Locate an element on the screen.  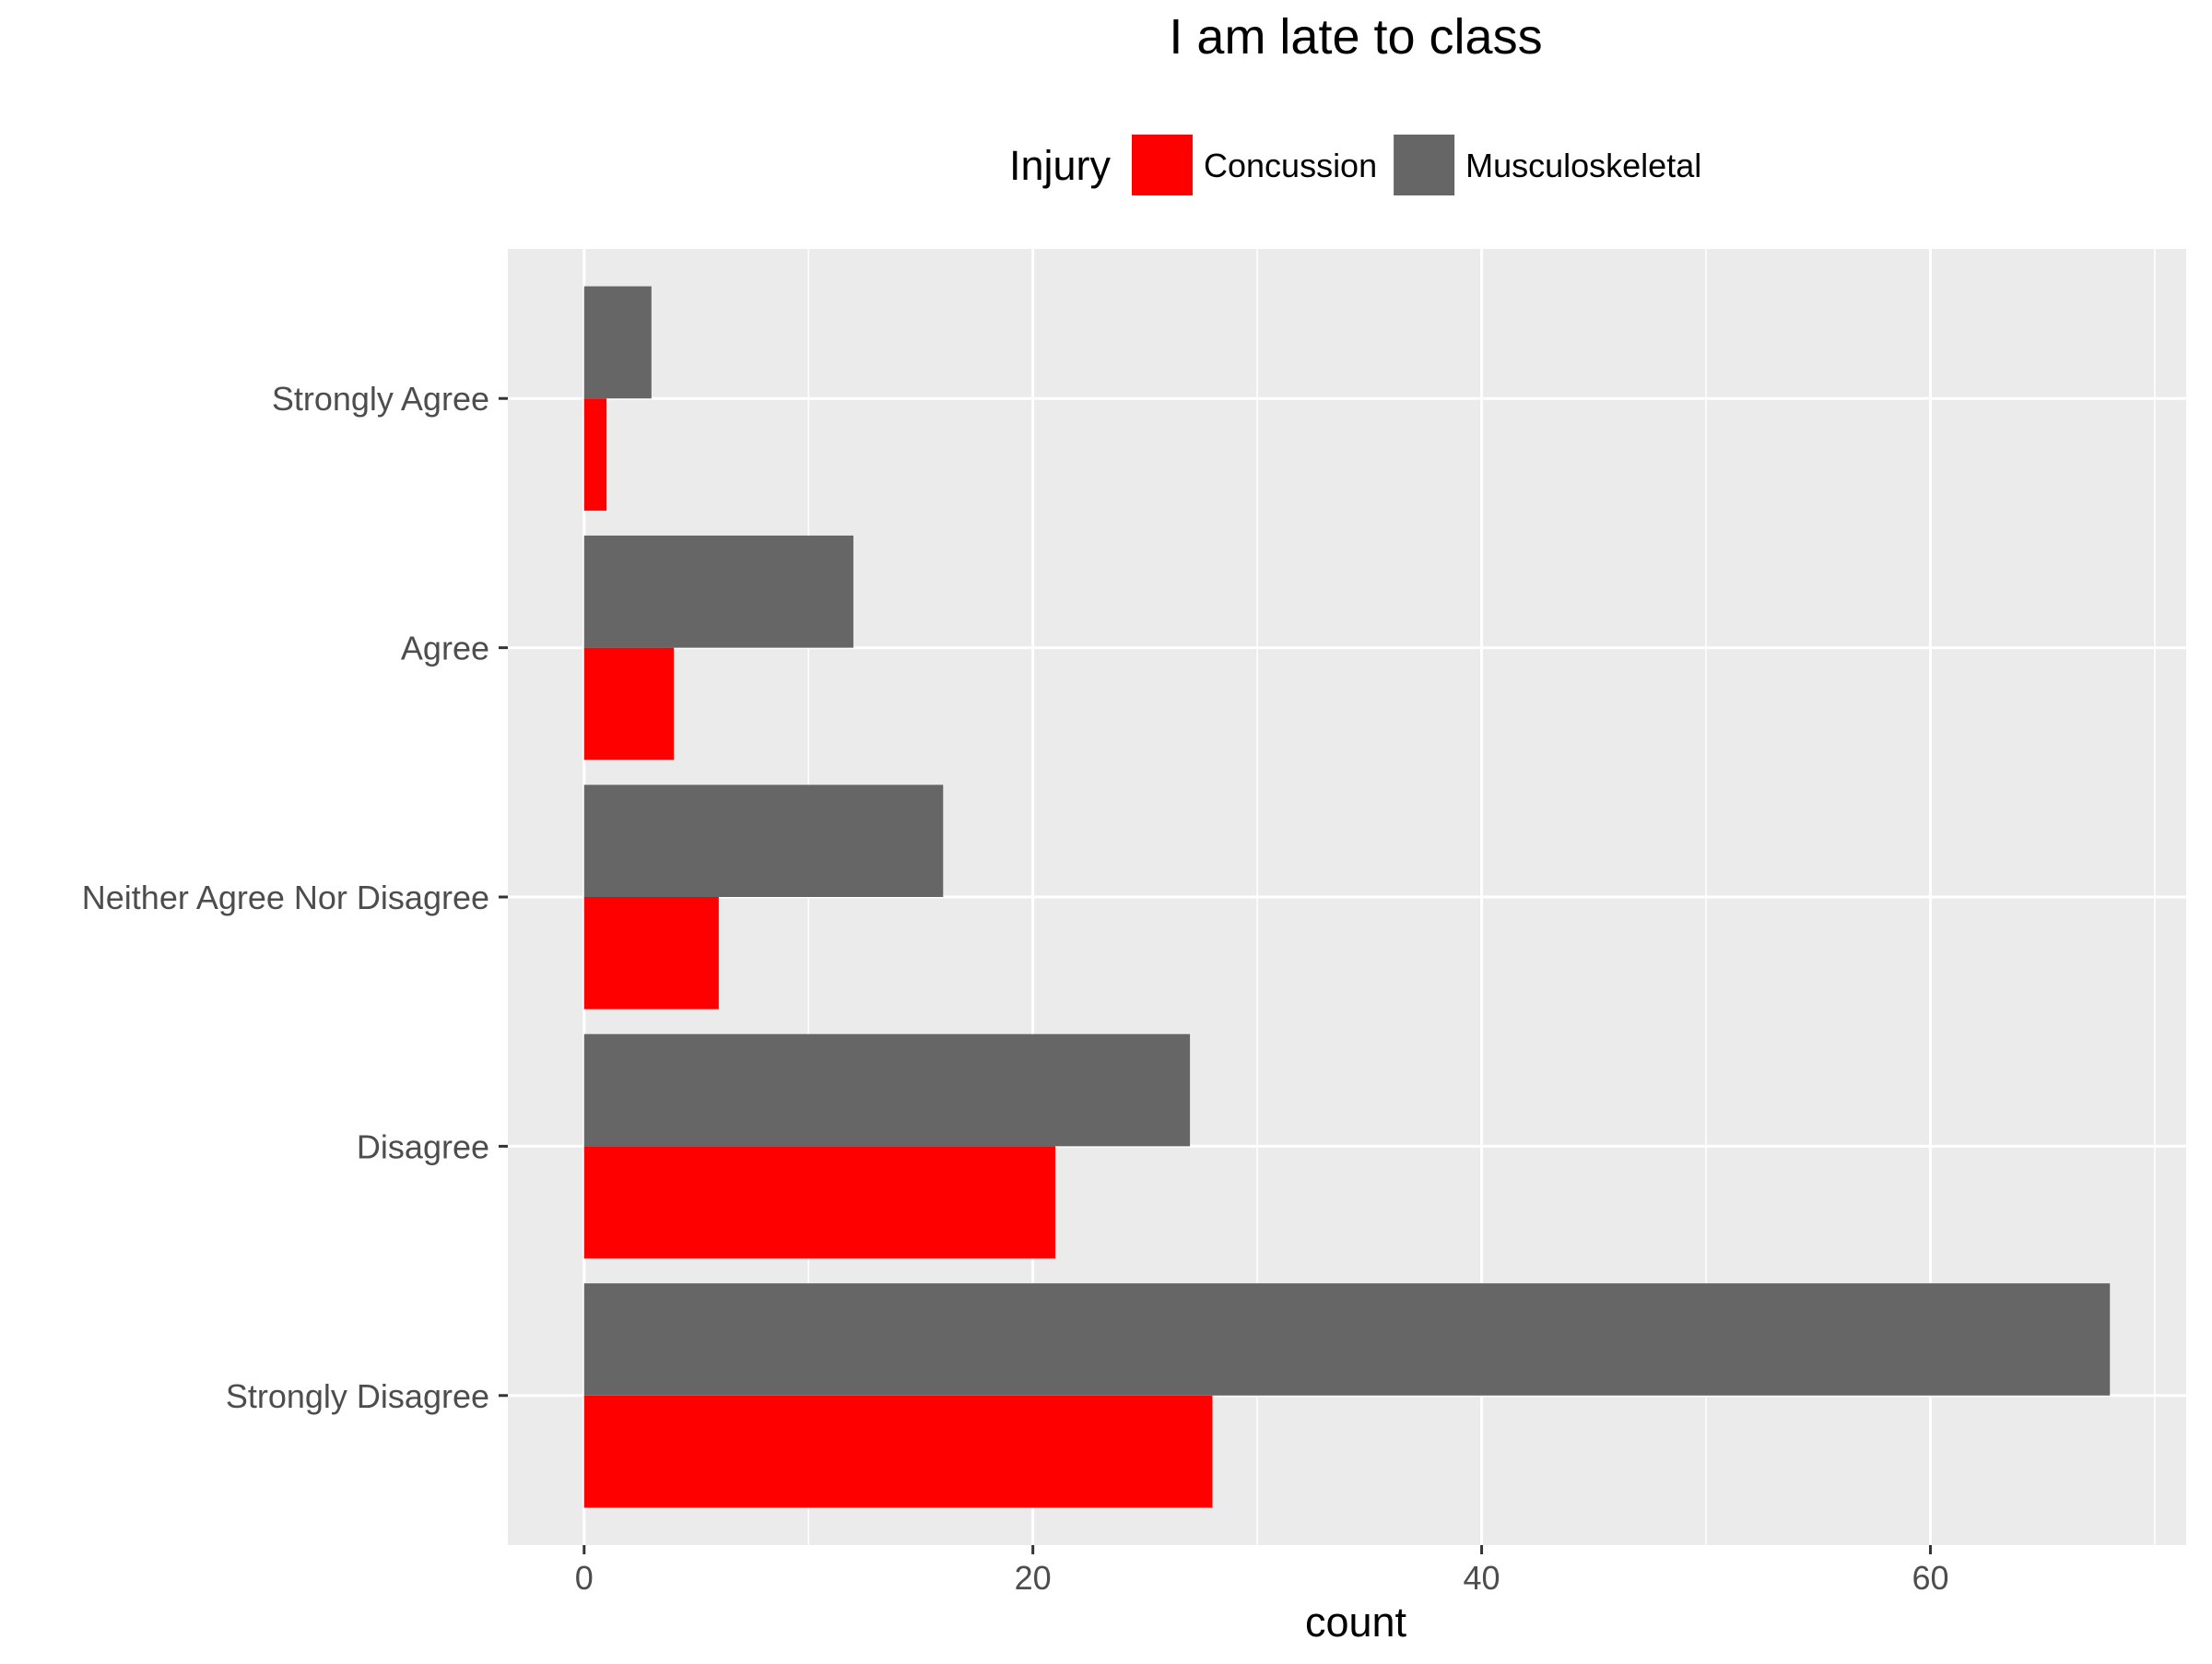
x-tick-label-60: 60 is located at coordinates (1930, 1578).